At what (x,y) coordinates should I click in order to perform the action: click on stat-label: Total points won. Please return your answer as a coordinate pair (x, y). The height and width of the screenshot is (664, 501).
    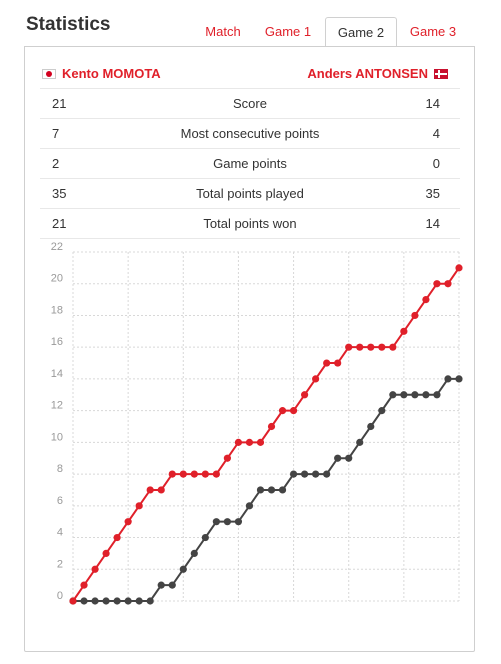
    Looking at the image, I should click on (250, 223).